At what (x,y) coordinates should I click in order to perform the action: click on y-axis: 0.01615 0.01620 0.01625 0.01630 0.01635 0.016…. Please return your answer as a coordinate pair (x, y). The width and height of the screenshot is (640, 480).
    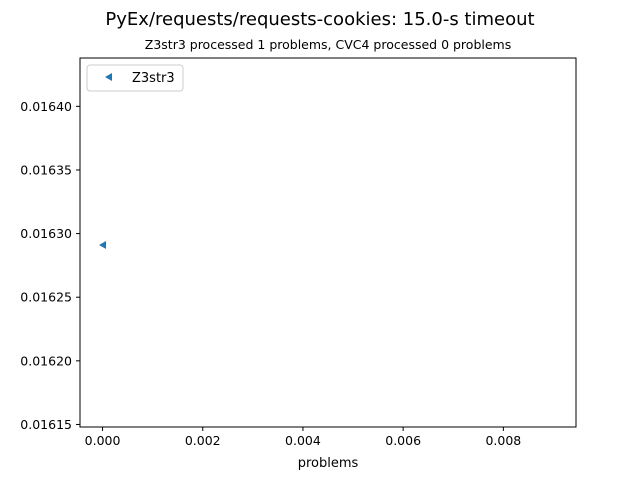
    Looking at the image, I should click on (50, 265).